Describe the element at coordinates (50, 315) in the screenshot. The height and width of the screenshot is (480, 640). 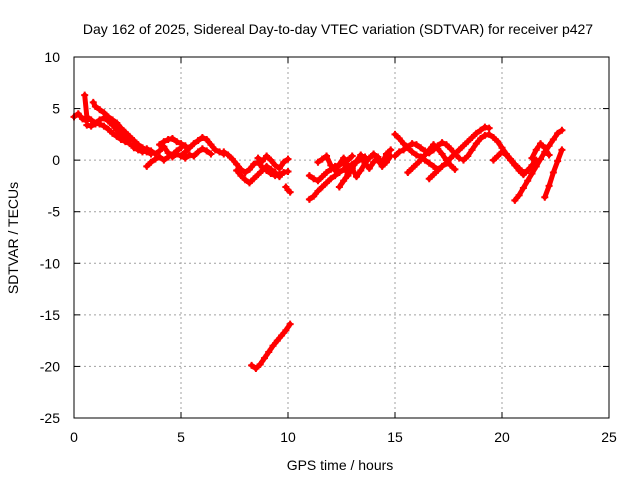
I see `y-tick-label: -15` at that location.